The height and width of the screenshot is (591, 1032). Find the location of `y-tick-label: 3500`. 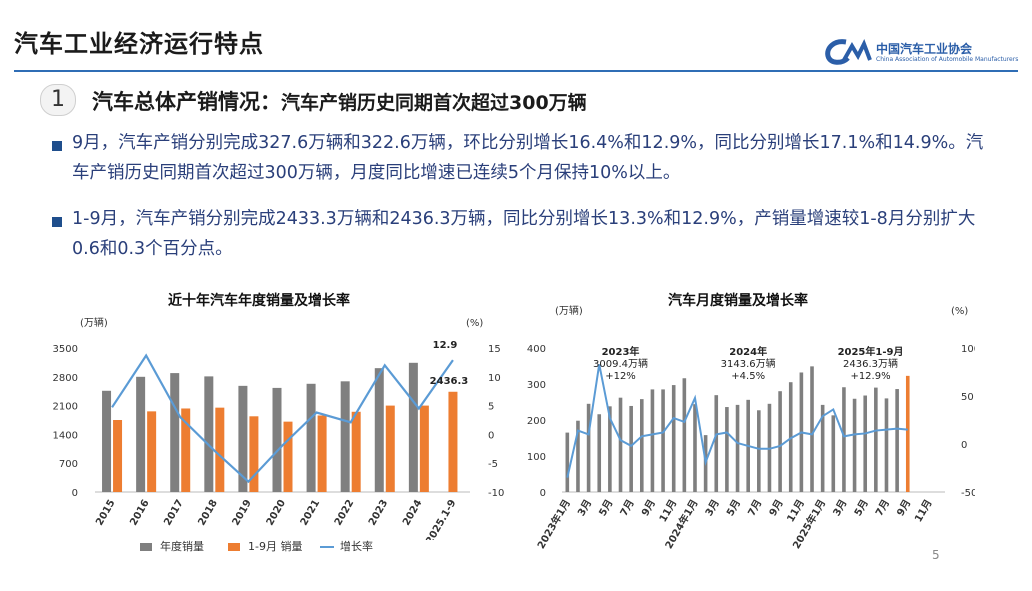

y-tick-label: 3500 is located at coordinates (65, 349).